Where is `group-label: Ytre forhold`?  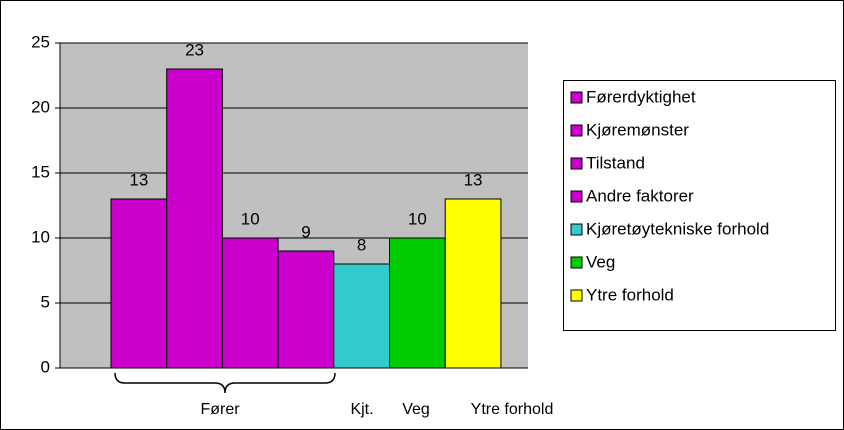
group-label: Ytre forhold is located at coordinates (512, 409).